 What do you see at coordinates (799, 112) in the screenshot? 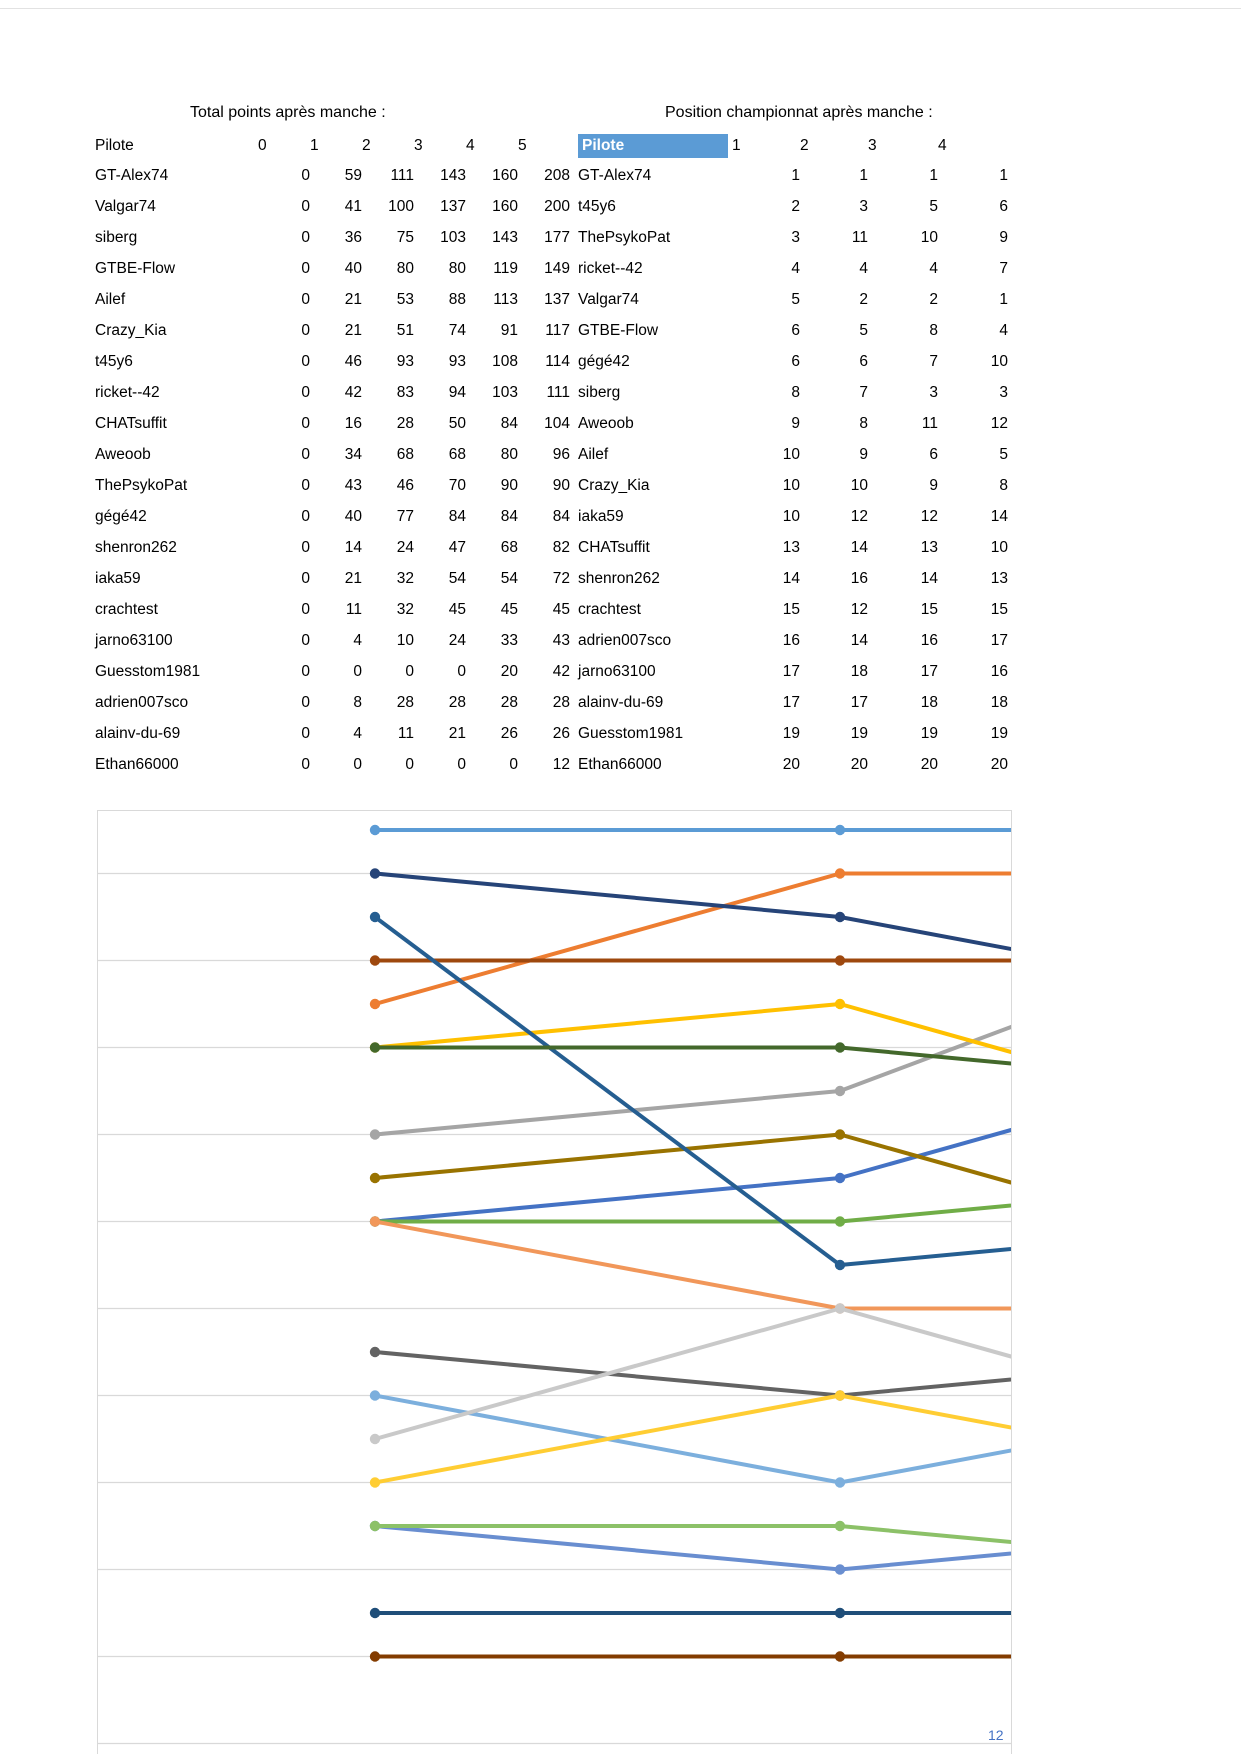
I see `positions-table-title: Position championnat après manche :` at bounding box center [799, 112].